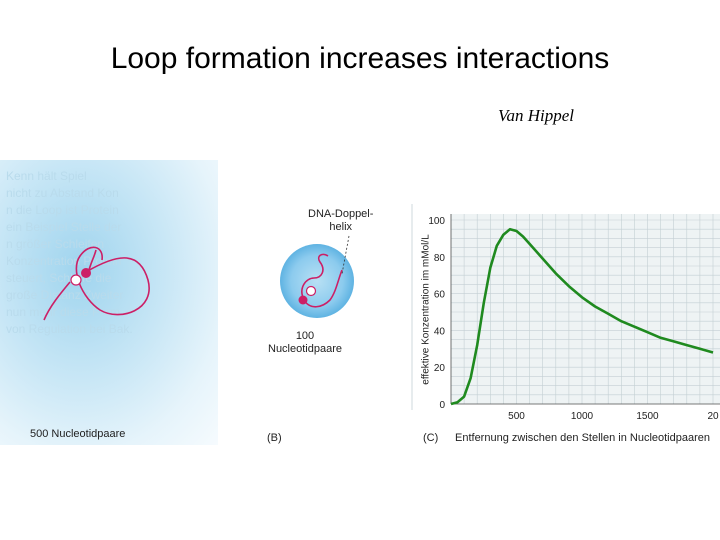 This screenshot has height=540, width=720. What do you see at coordinates (436, 221) in the screenshot?
I see `chart-y-tick-label: 100` at bounding box center [436, 221].